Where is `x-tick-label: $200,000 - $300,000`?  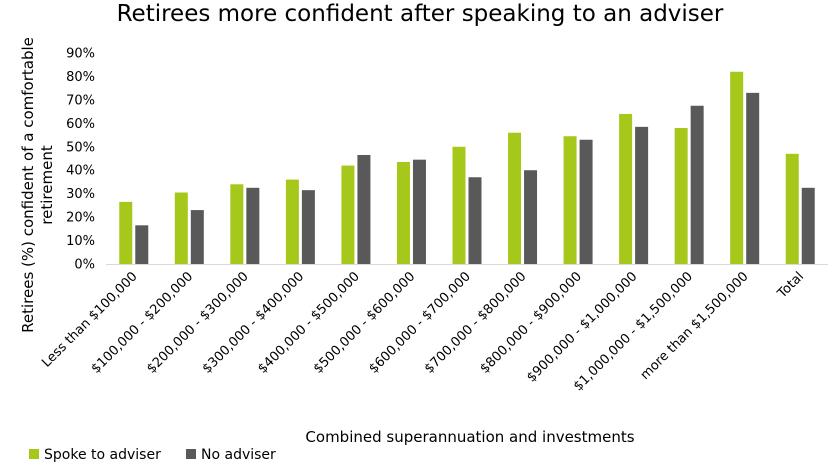 x-tick-label: $200,000 - $300,000 is located at coordinates (197, 322).